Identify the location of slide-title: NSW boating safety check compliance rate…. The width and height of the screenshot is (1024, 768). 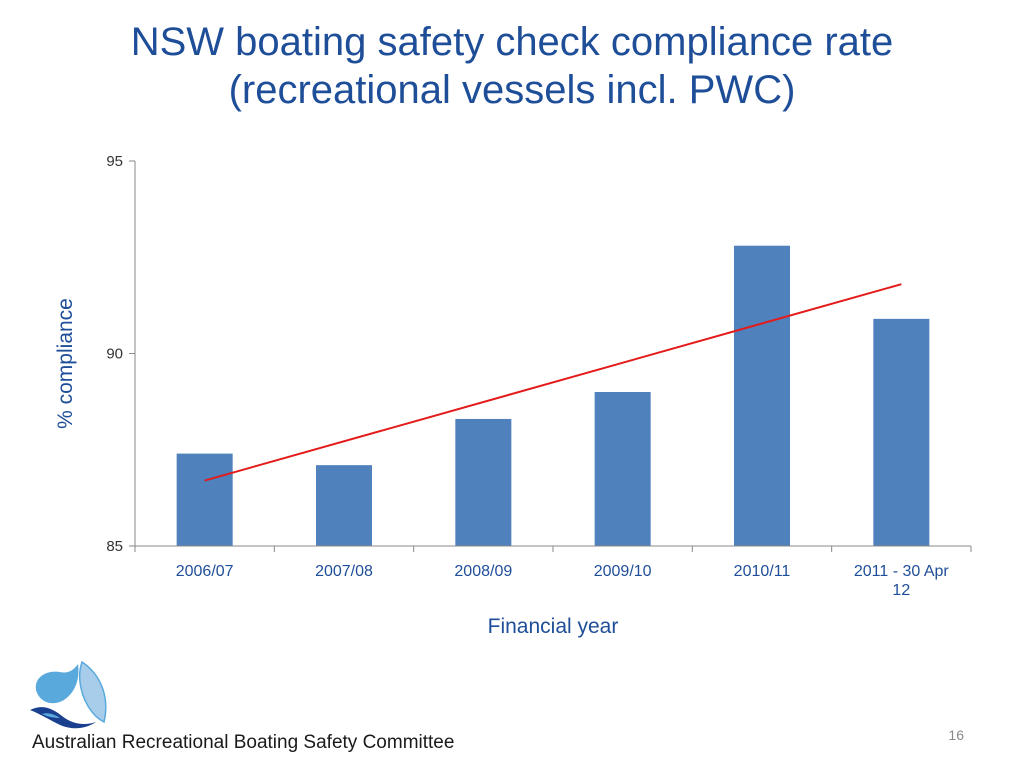
(512, 66).